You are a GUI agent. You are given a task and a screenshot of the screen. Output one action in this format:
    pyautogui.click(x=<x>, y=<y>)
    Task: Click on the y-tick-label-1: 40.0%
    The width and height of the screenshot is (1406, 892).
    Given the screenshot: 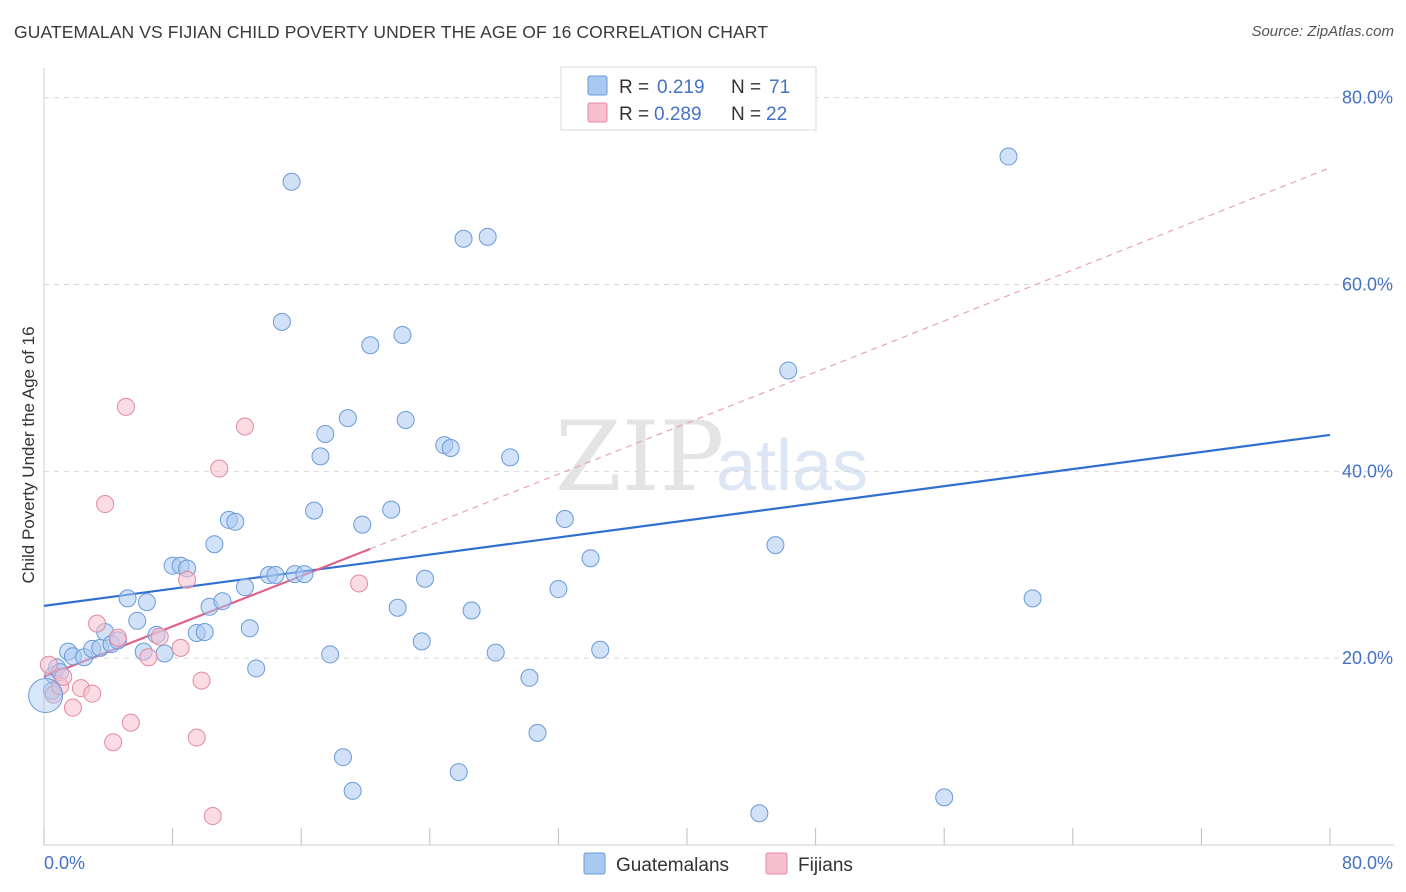 What is the action you would take?
    pyautogui.click(x=1367, y=471)
    